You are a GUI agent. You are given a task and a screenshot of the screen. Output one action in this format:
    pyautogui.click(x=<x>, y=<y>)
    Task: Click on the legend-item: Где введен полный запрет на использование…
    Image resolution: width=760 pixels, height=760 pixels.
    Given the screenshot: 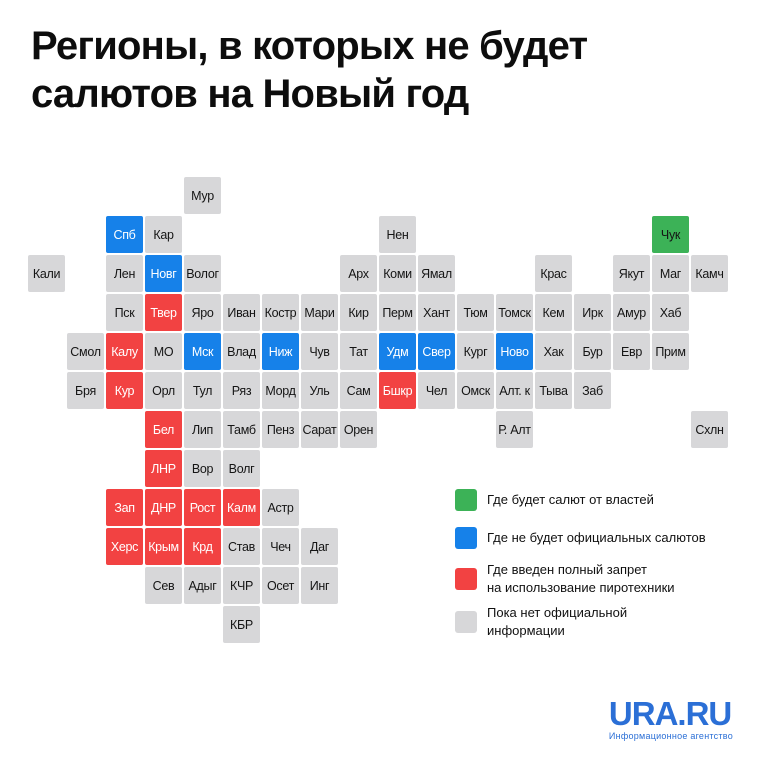 What is the action you would take?
    pyautogui.click(x=565, y=579)
    